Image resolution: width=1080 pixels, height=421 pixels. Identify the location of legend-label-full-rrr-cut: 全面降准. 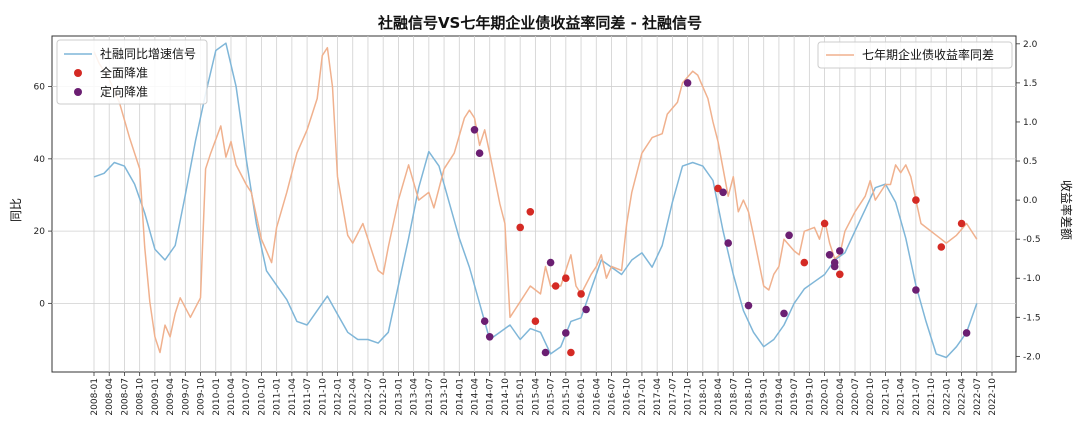
(124, 72).